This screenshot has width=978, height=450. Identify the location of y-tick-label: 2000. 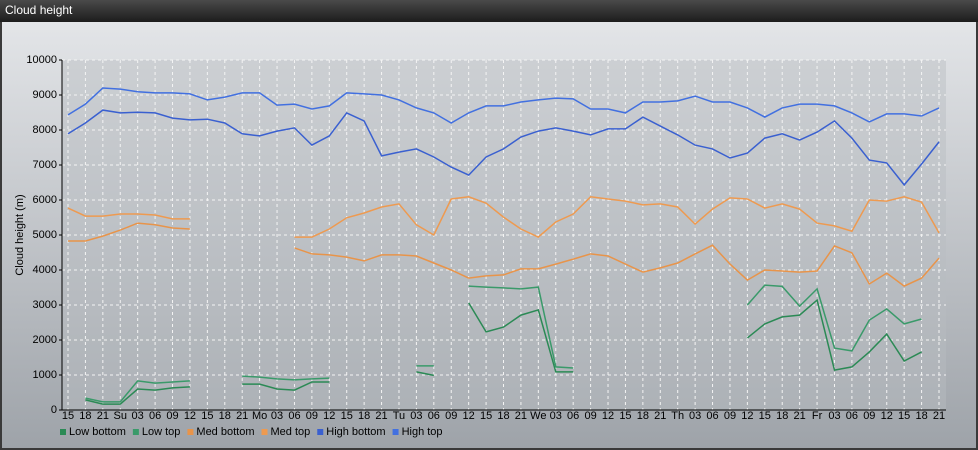
(45, 340).